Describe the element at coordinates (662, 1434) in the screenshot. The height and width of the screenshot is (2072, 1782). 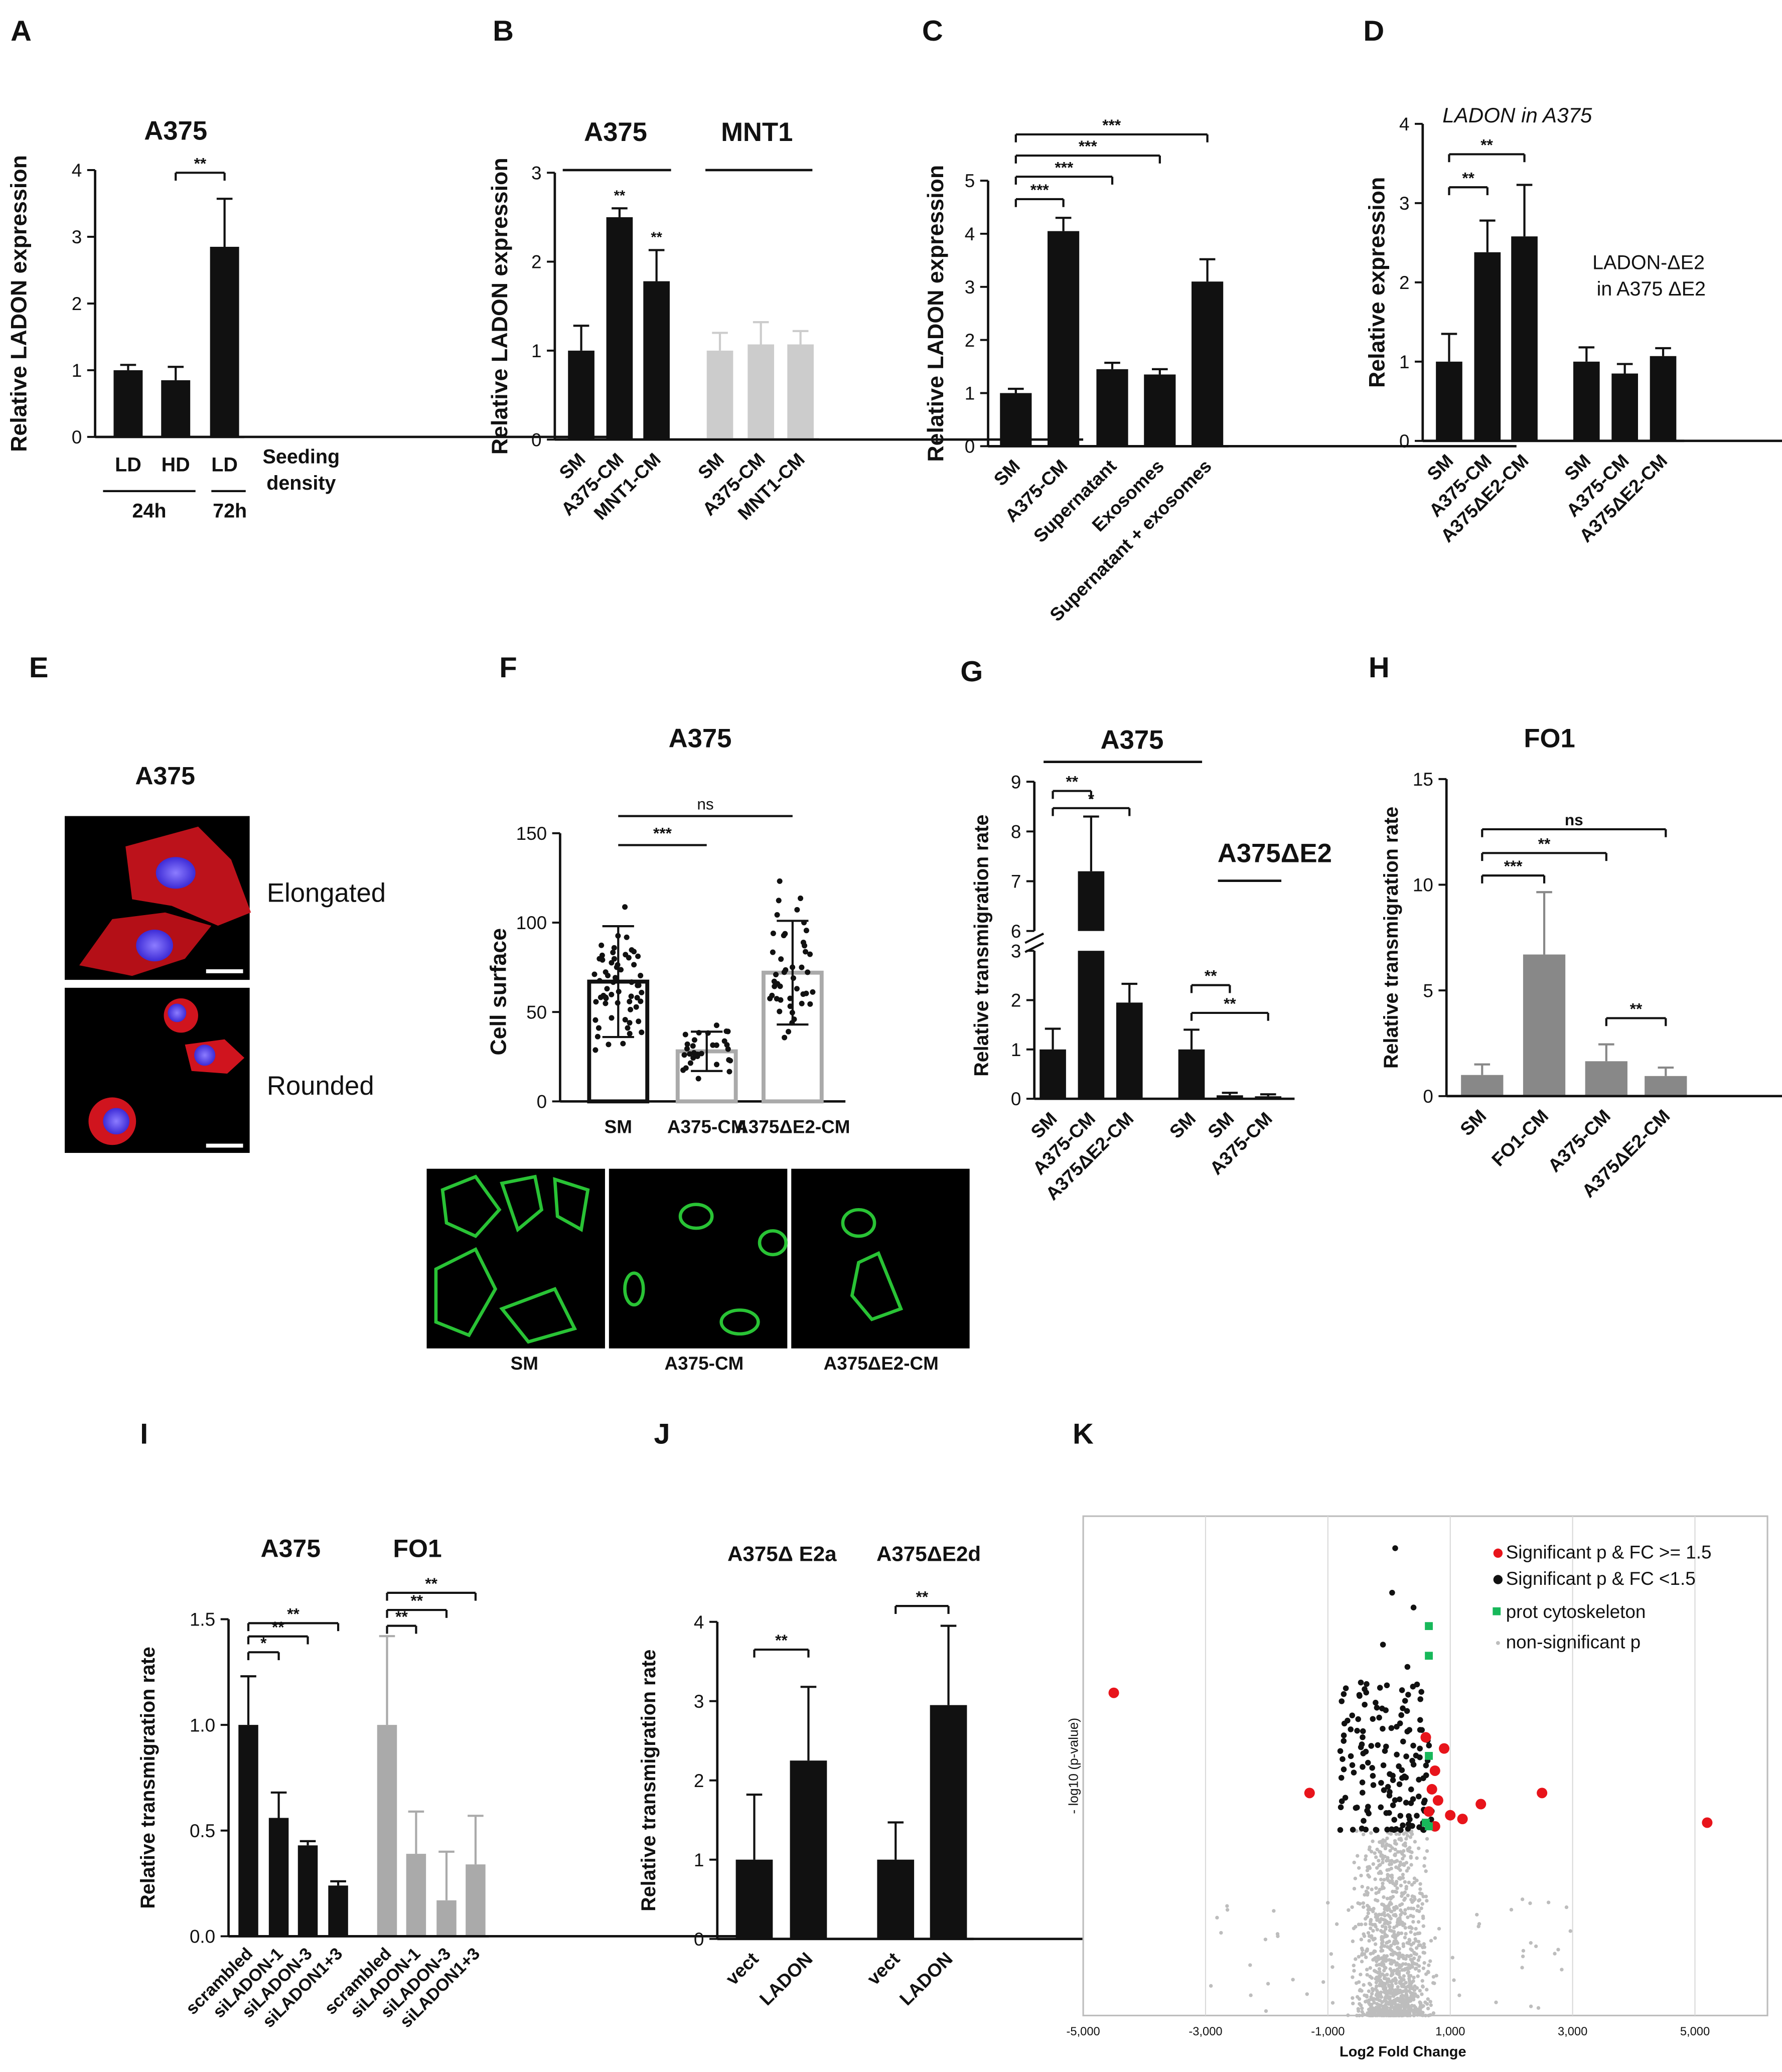
I see `panel-letter-J: J` at that location.